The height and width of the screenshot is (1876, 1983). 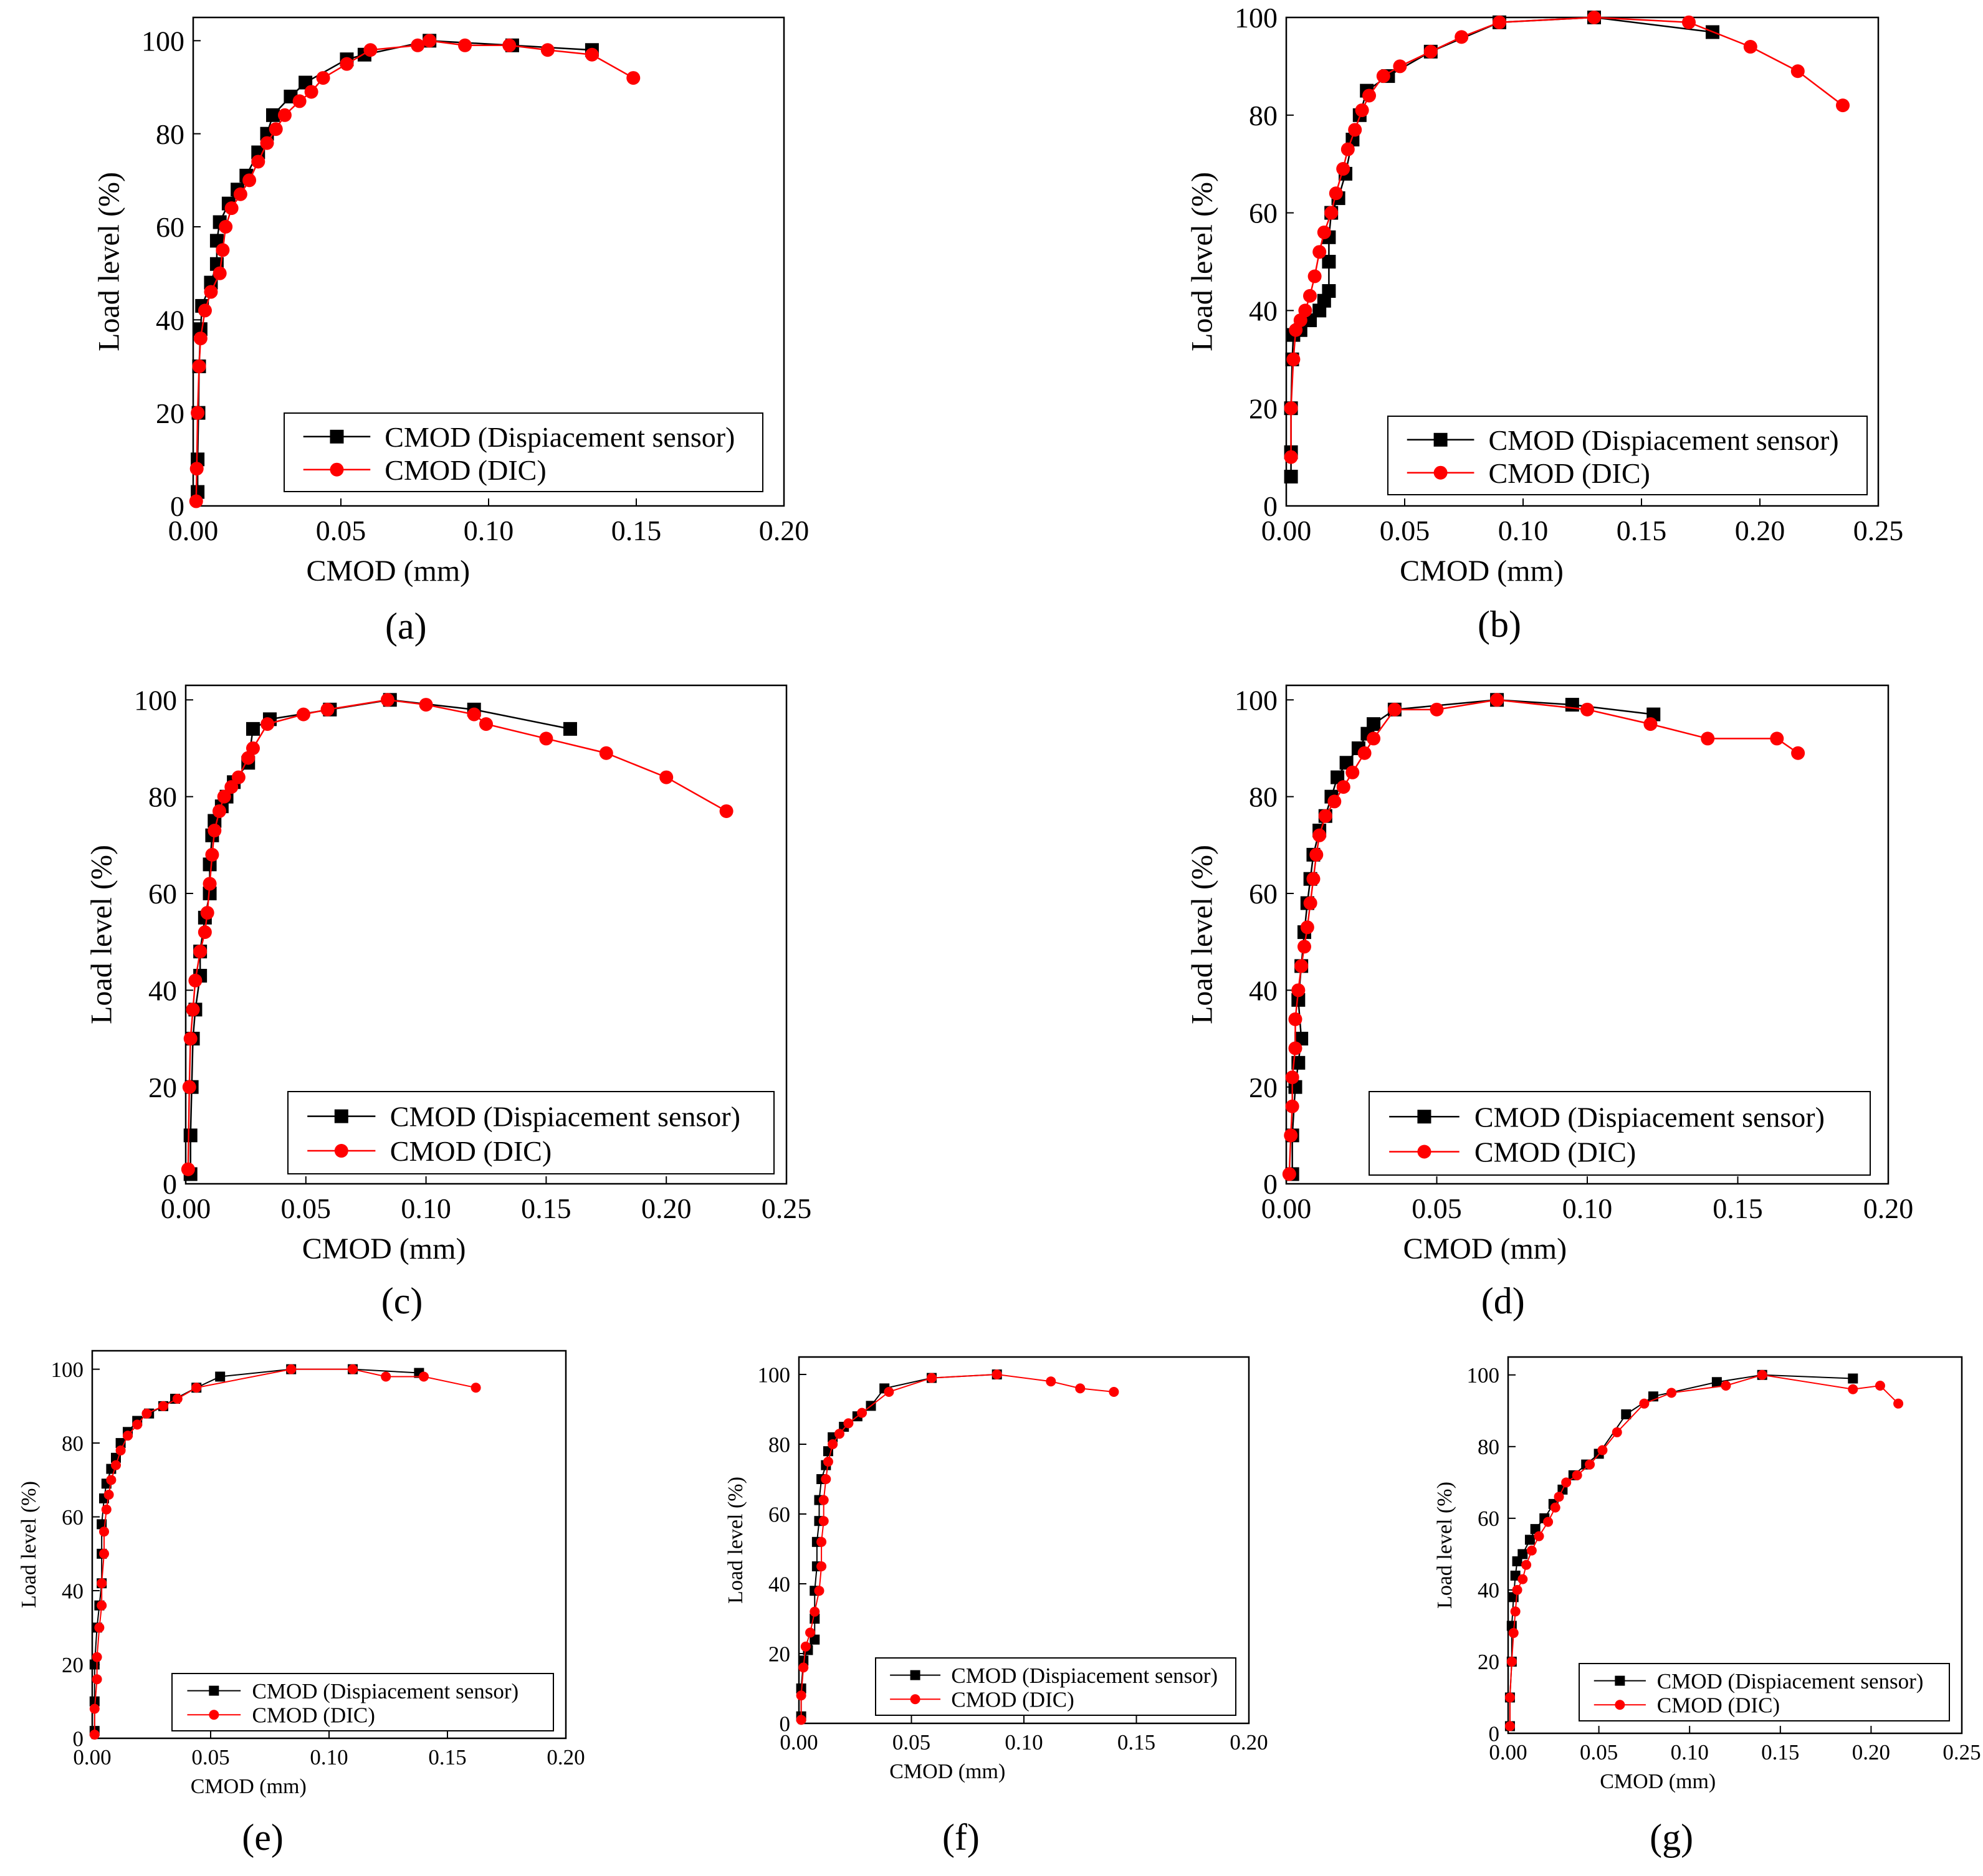 I want to click on x-tick-label: 0.05, so click(x=341, y=530).